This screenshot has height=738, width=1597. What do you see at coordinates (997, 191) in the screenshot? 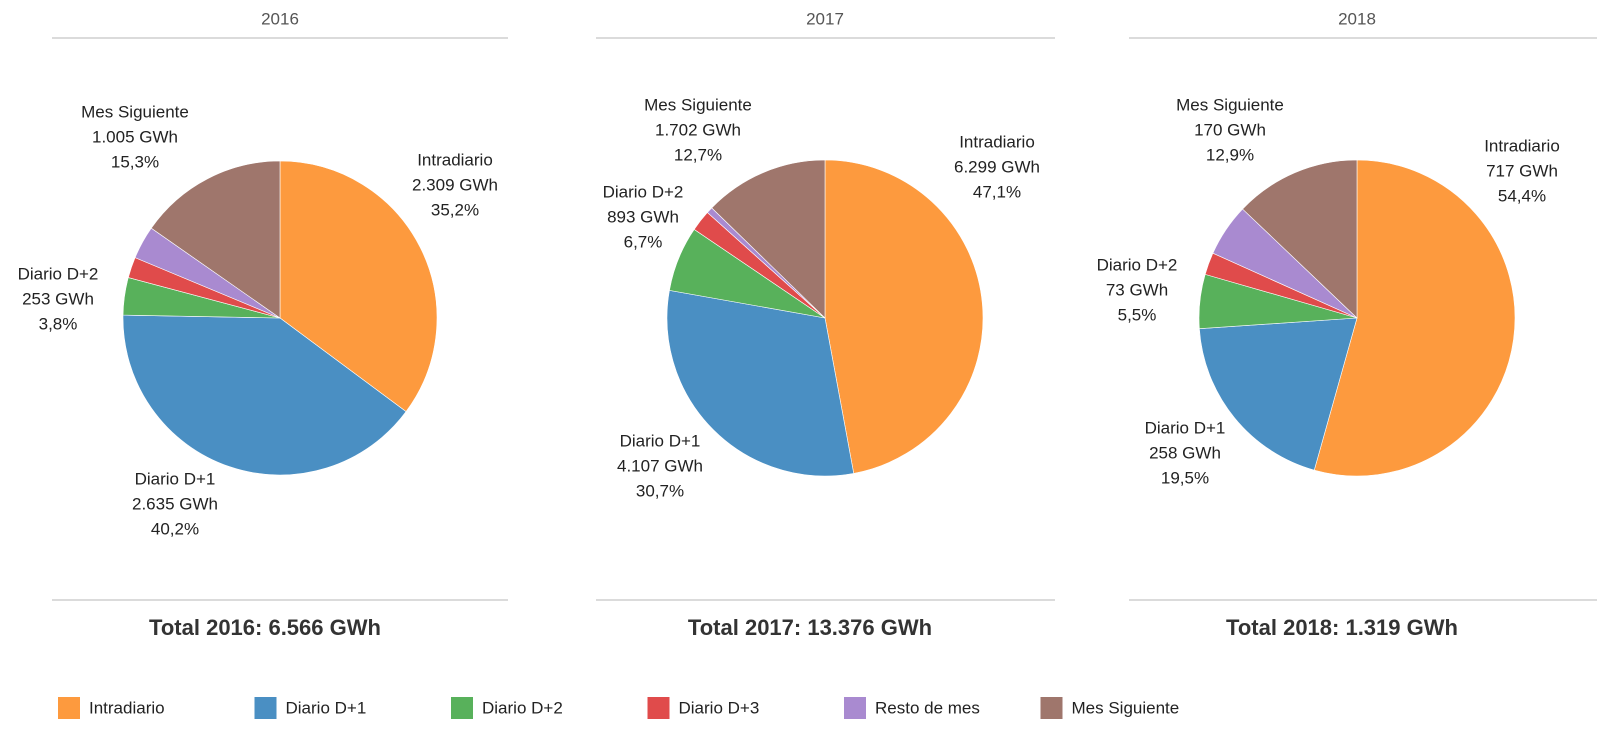
I see `slice-label-percent: 47,1%` at bounding box center [997, 191].